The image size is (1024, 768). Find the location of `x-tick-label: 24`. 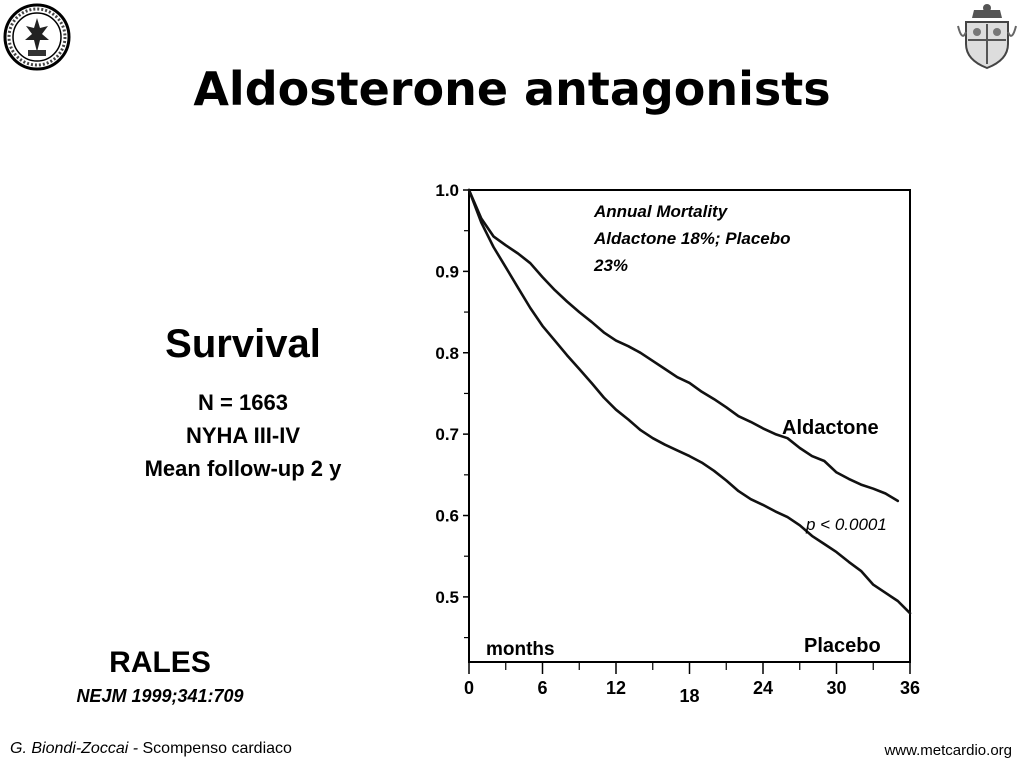

x-tick-label: 24 is located at coordinates (763, 688).